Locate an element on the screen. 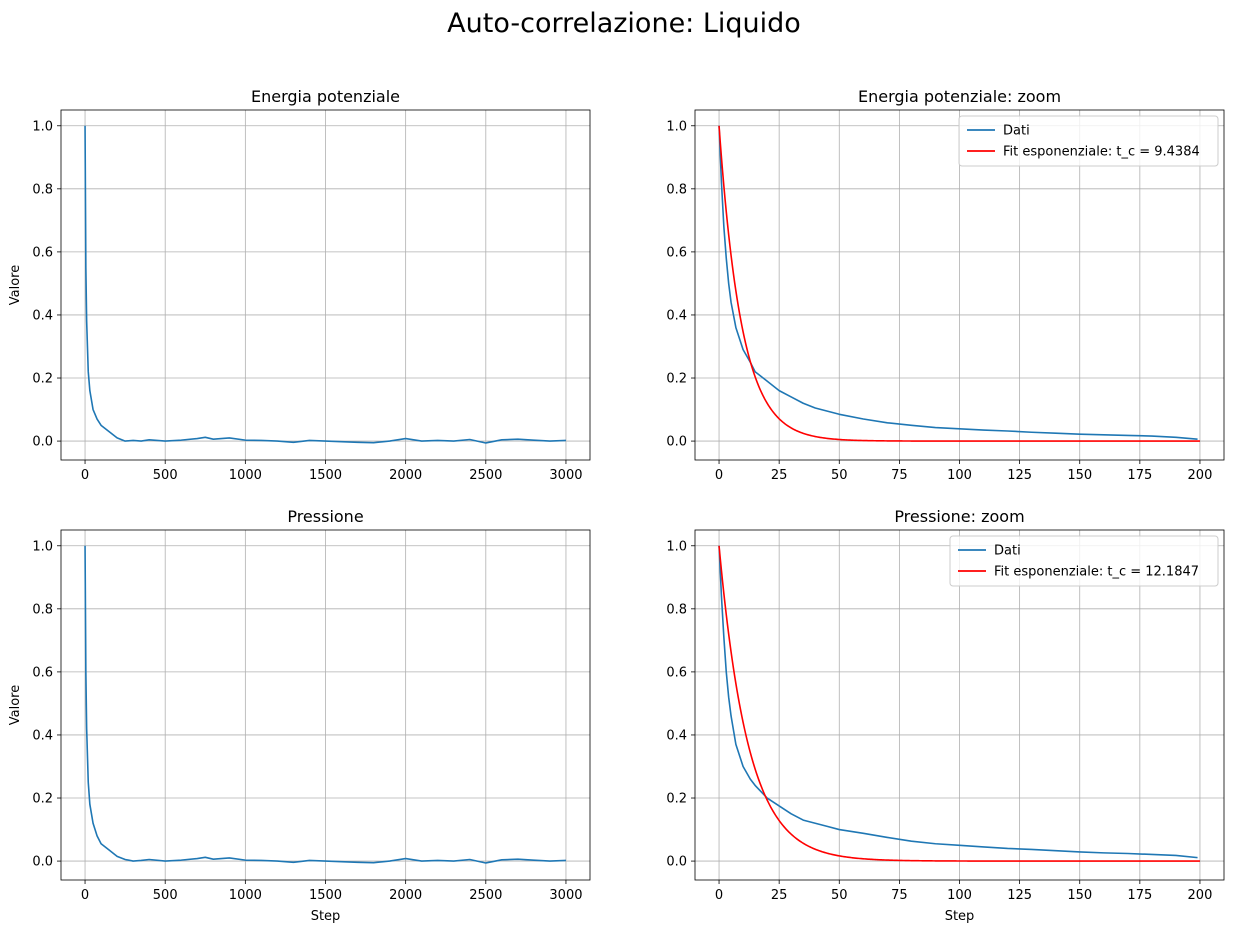  chart-3-xtick-label-2: 1000 is located at coordinates (245, 895).